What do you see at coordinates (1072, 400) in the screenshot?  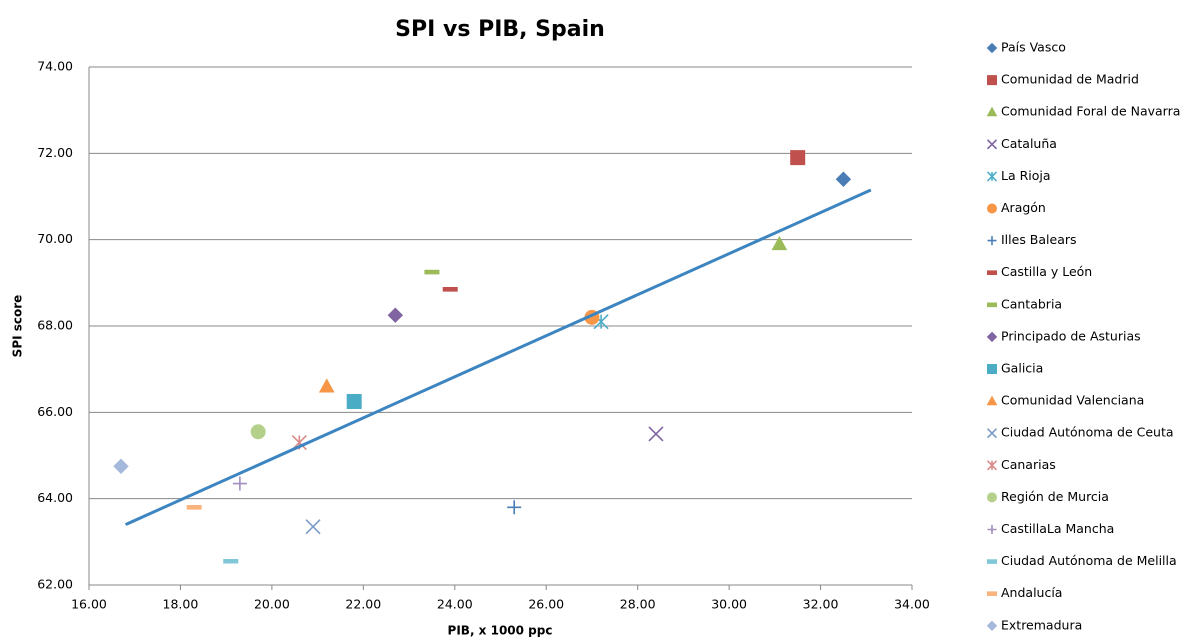 I see `legend-label: Comunidad Valenciana` at bounding box center [1072, 400].